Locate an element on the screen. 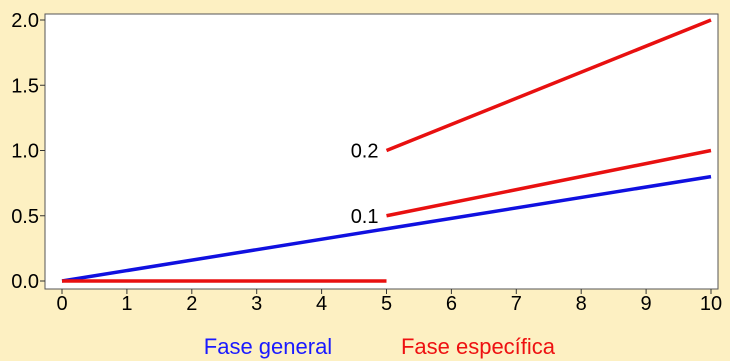  legend-entry-general: Fase general is located at coordinates (268, 346).